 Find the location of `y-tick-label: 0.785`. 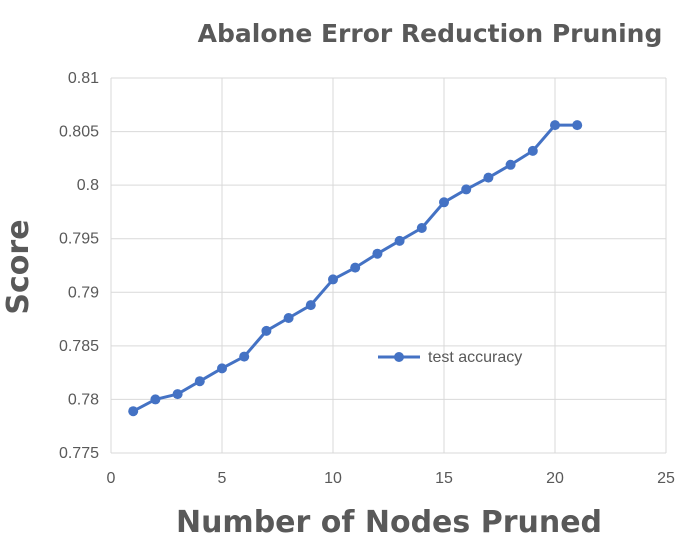

y-tick-label: 0.785 is located at coordinates (79, 346).